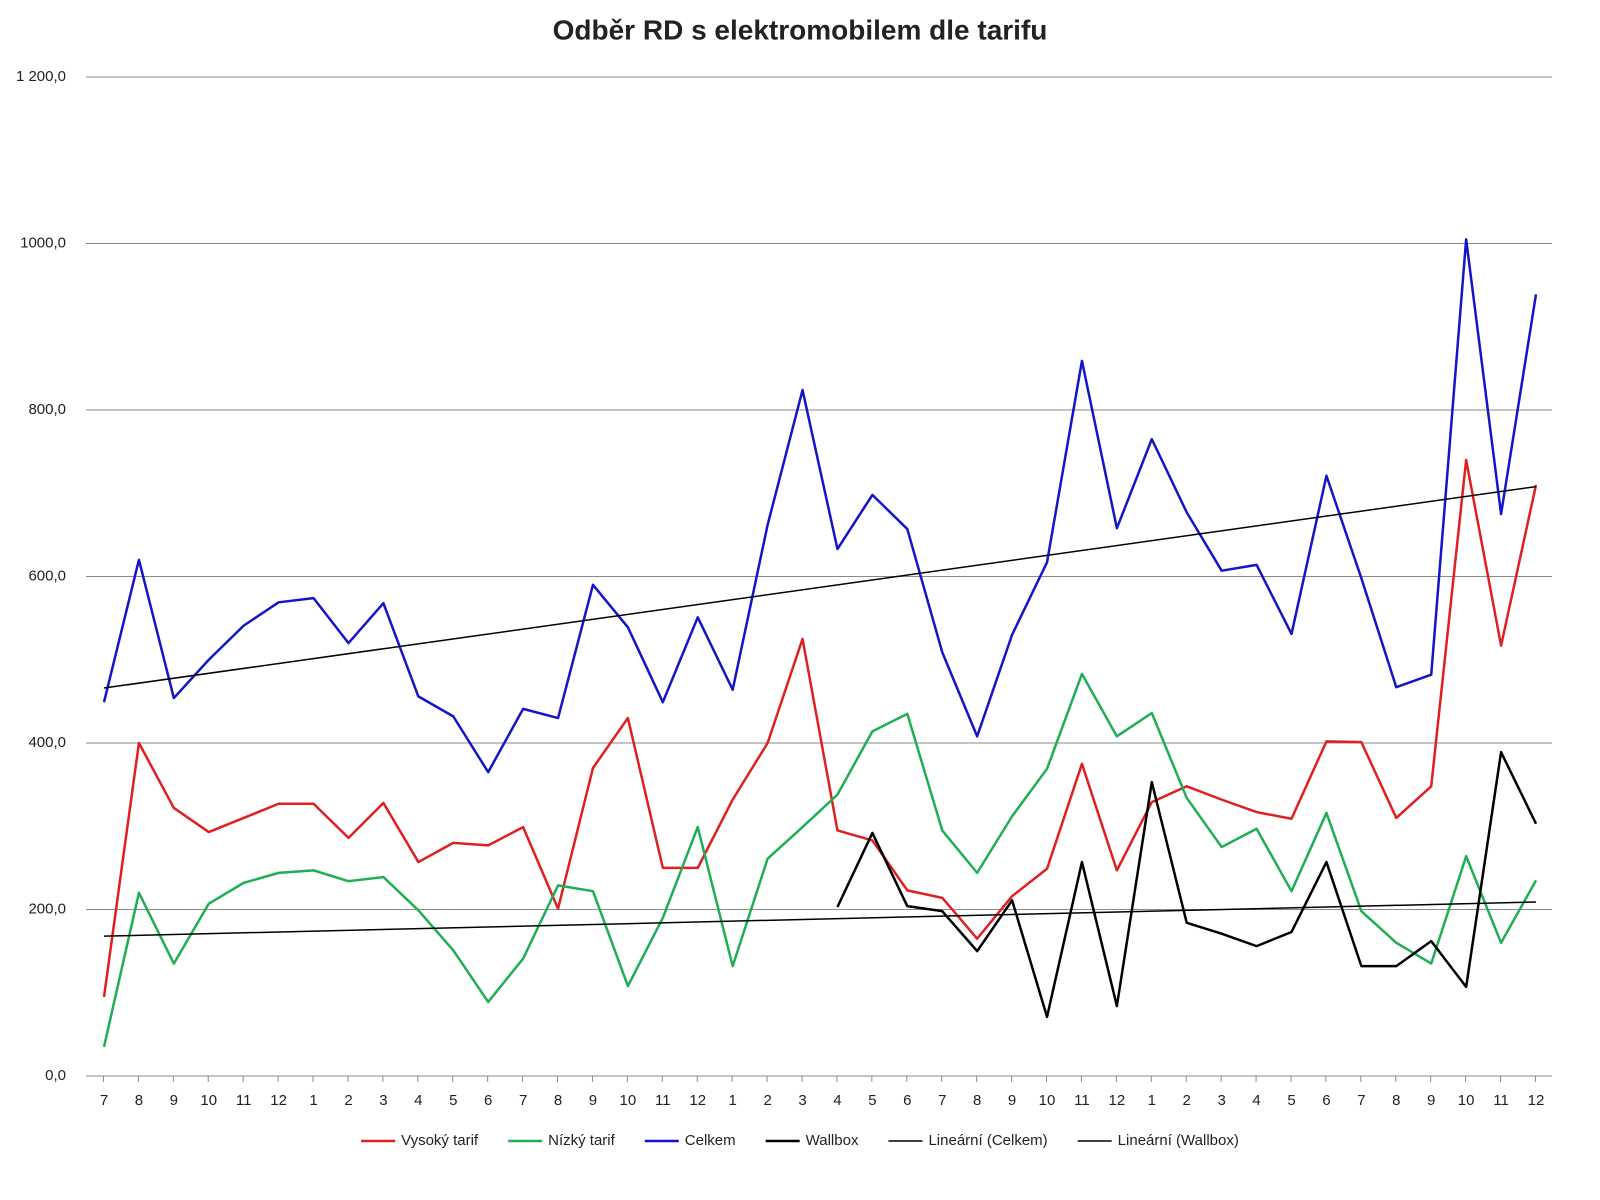 The width and height of the screenshot is (1600, 1200). Describe the element at coordinates (582, 1140) in the screenshot. I see `legend-label: Nízký tarif` at that location.